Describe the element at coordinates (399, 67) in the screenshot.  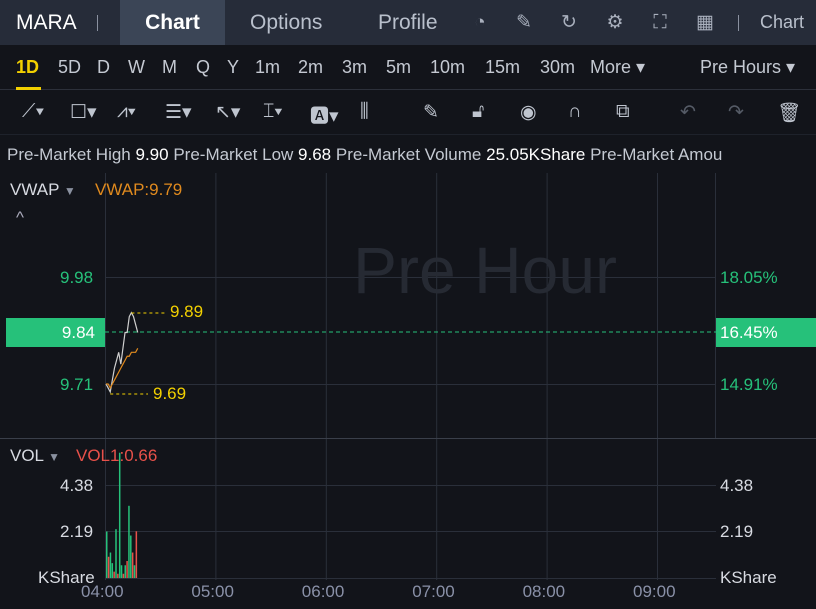
I see `period-5m: 5m` at that location.